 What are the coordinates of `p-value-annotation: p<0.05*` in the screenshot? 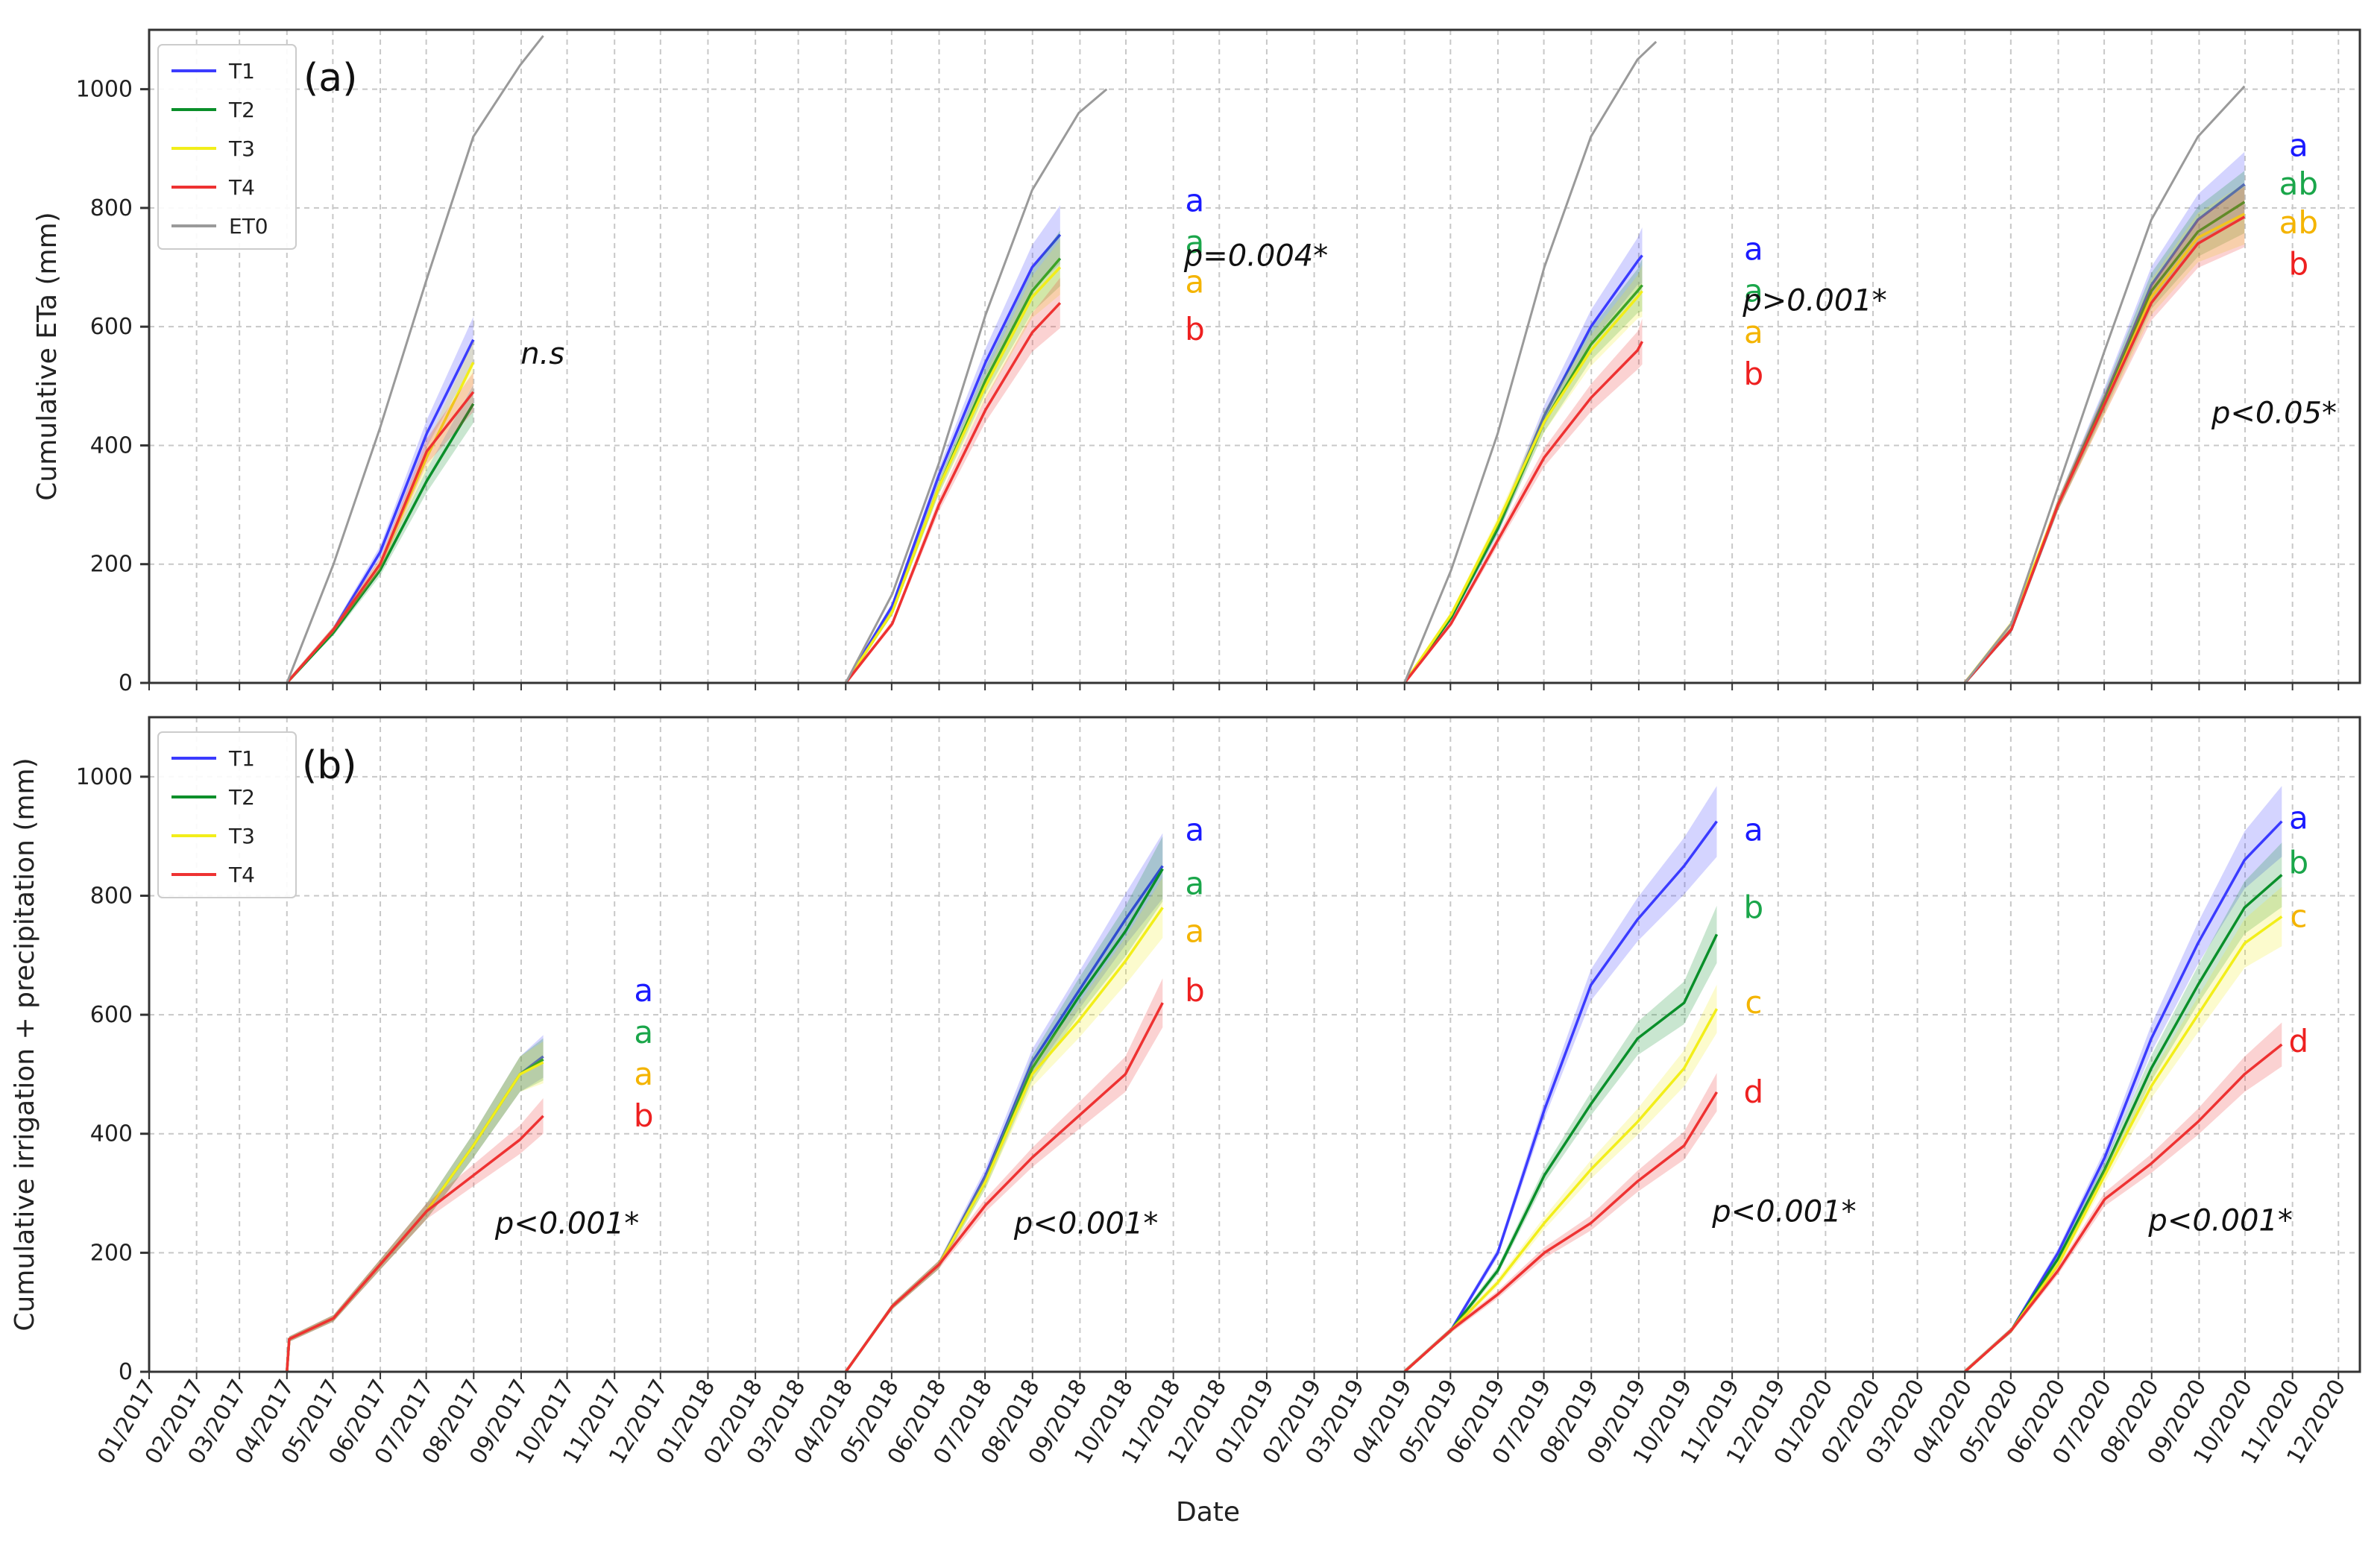 It's located at (2274, 414).